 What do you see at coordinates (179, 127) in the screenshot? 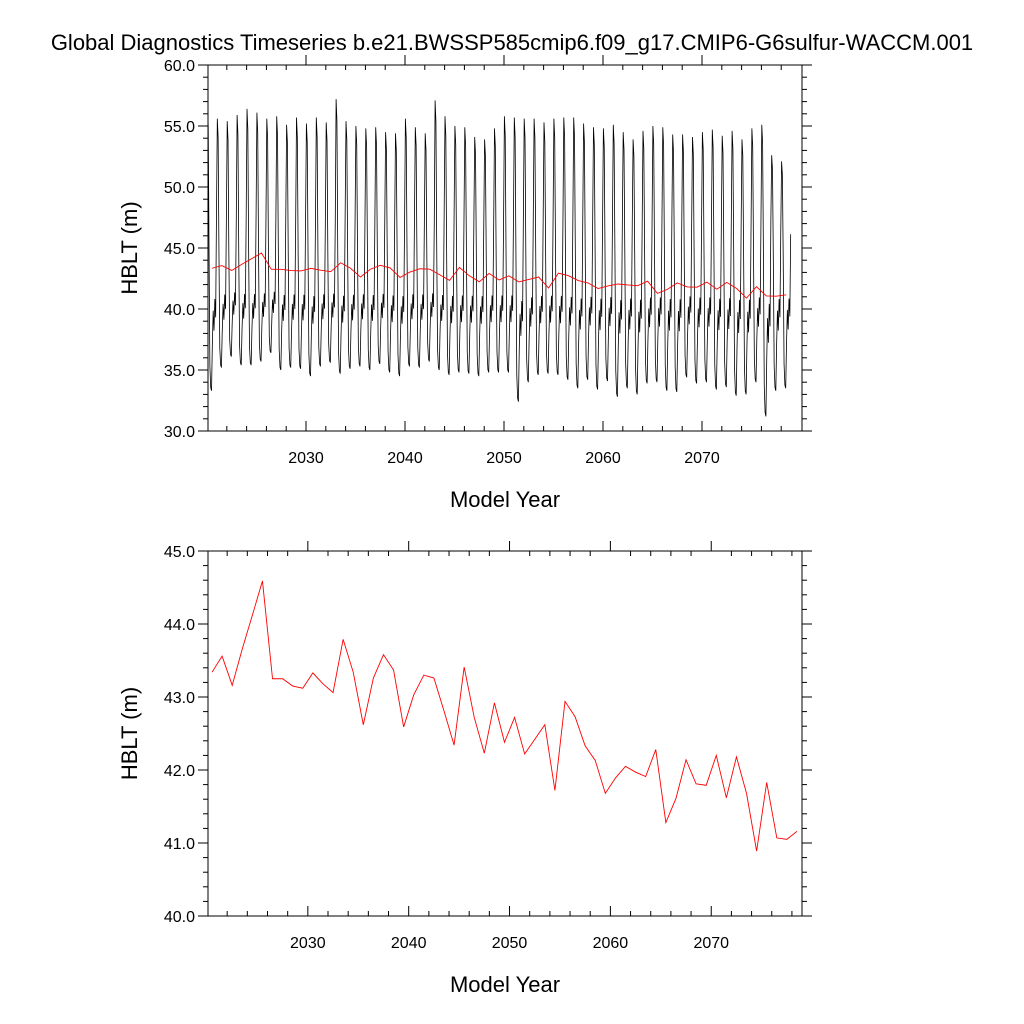
I see `y-tick-label: 55.0` at bounding box center [179, 127].